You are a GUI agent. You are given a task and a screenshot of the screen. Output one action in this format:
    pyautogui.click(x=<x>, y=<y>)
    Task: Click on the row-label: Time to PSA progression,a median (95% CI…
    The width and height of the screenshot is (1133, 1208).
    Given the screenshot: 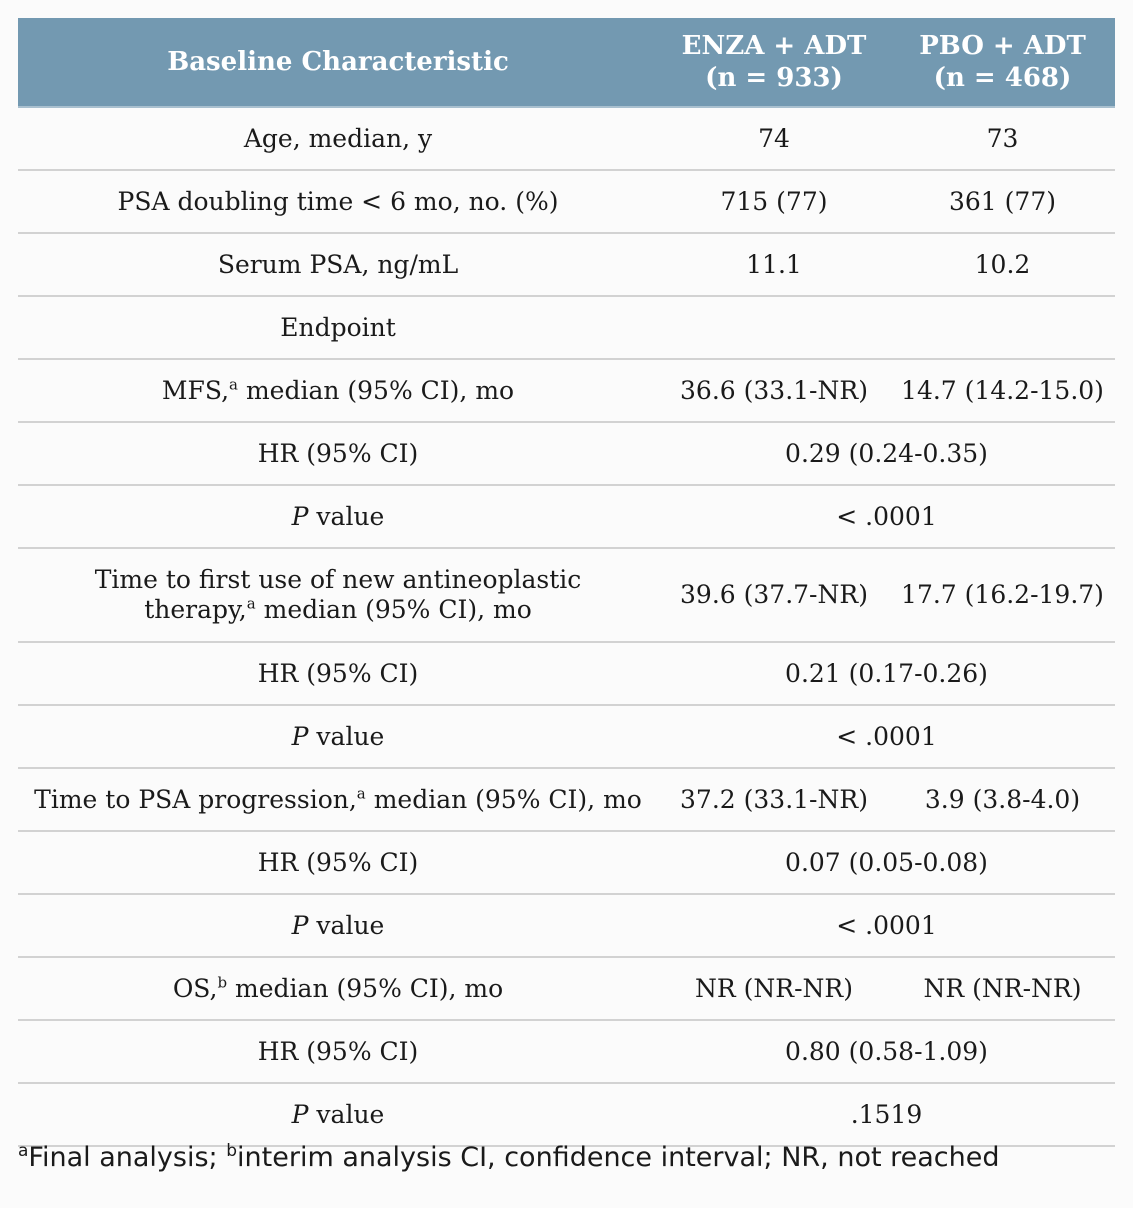 What is the action you would take?
    pyautogui.click(x=338, y=800)
    